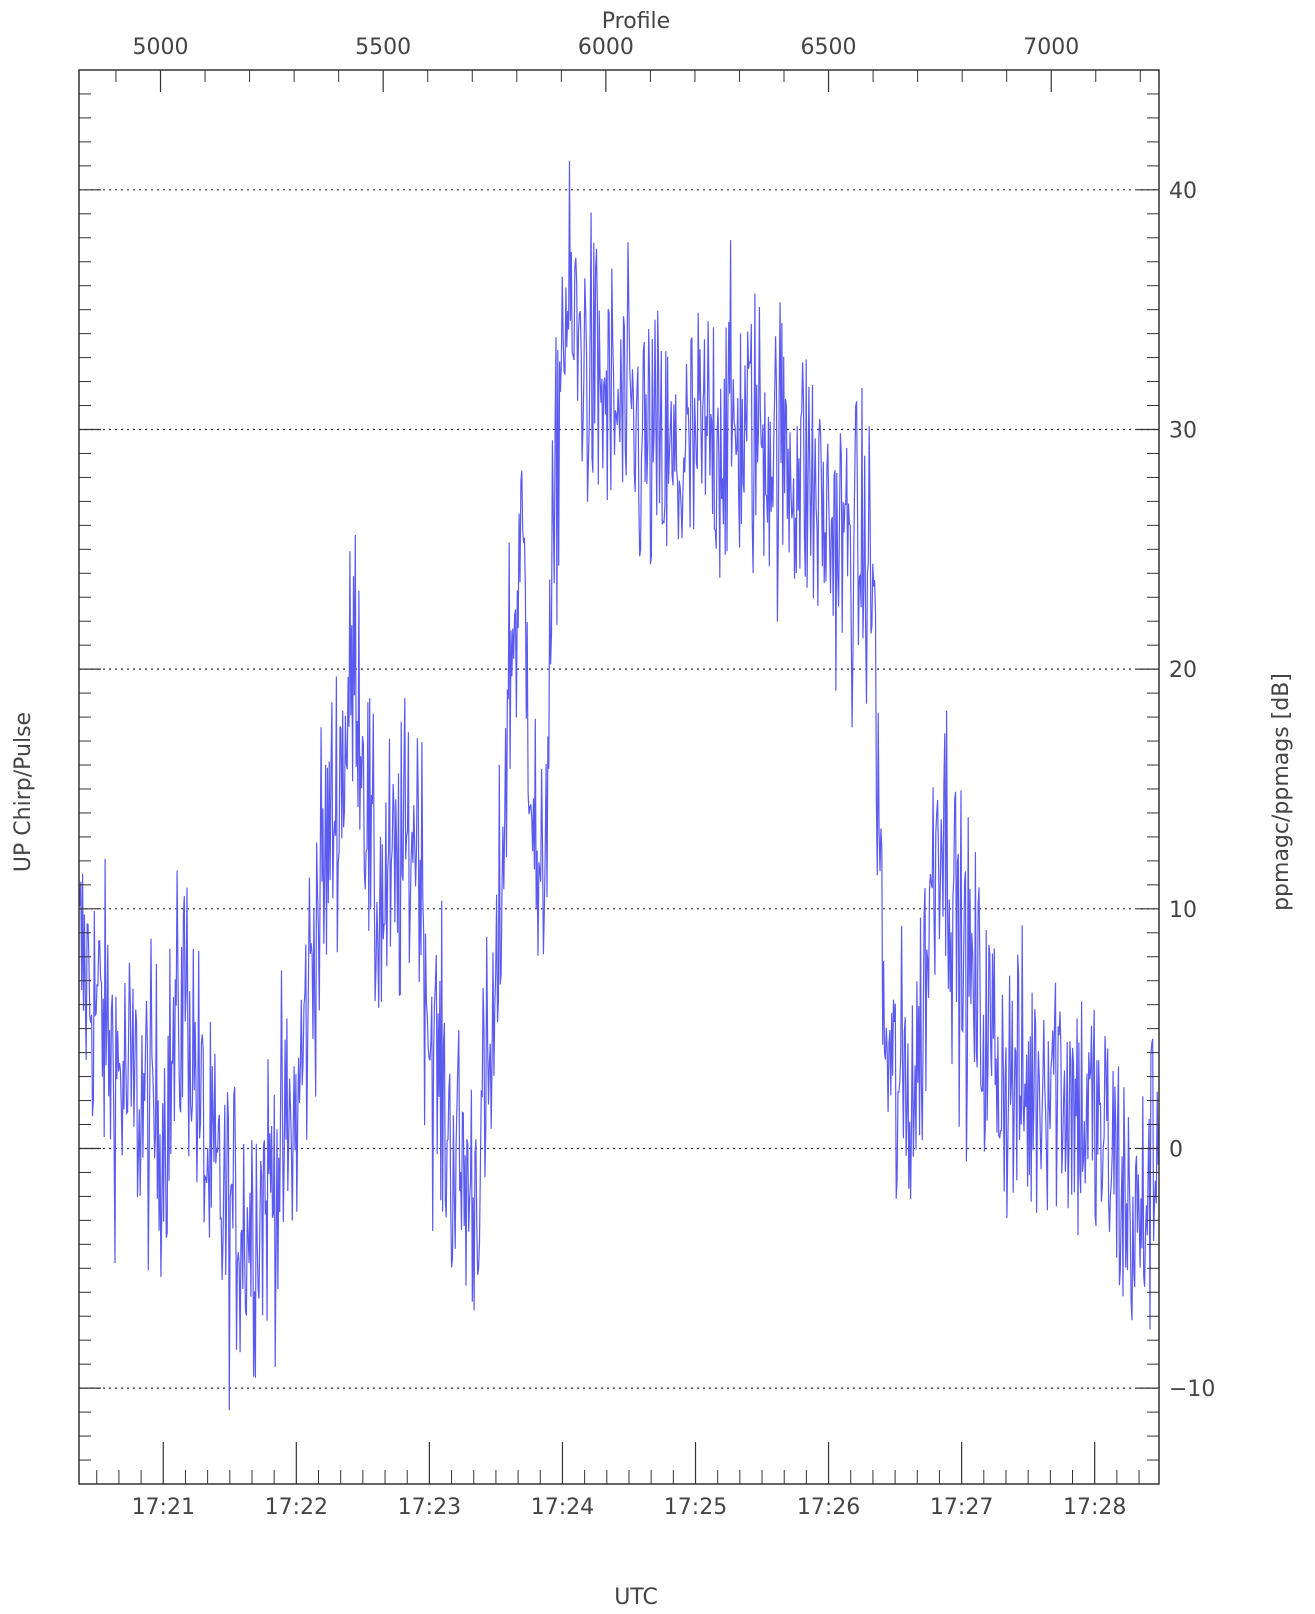 The width and height of the screenshot is (1315, 1614). Describe the element at coordinates (636, 21) in the screenshot. I see `top-axis-label: Profile` at that location.